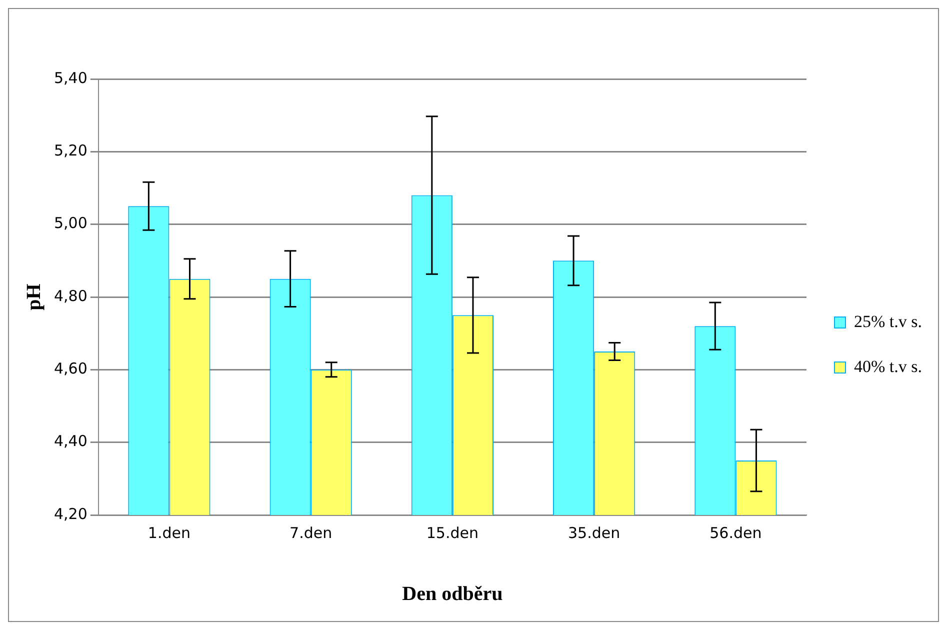  Describe the element at coordinates (169, 533) in the screenshot. I see `x-tick-label: 1.den` at that location.